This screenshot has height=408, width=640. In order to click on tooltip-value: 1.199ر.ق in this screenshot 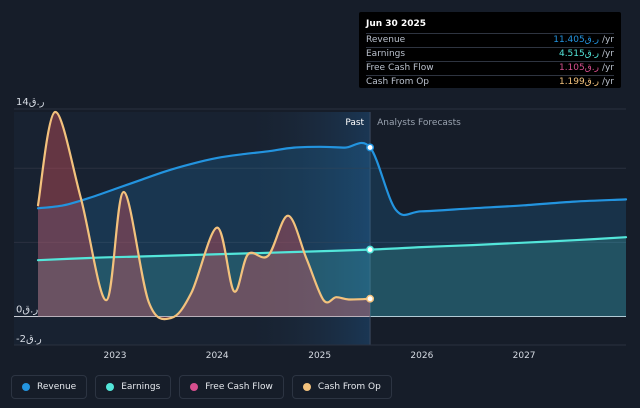, I will do `click(578, 82)`.